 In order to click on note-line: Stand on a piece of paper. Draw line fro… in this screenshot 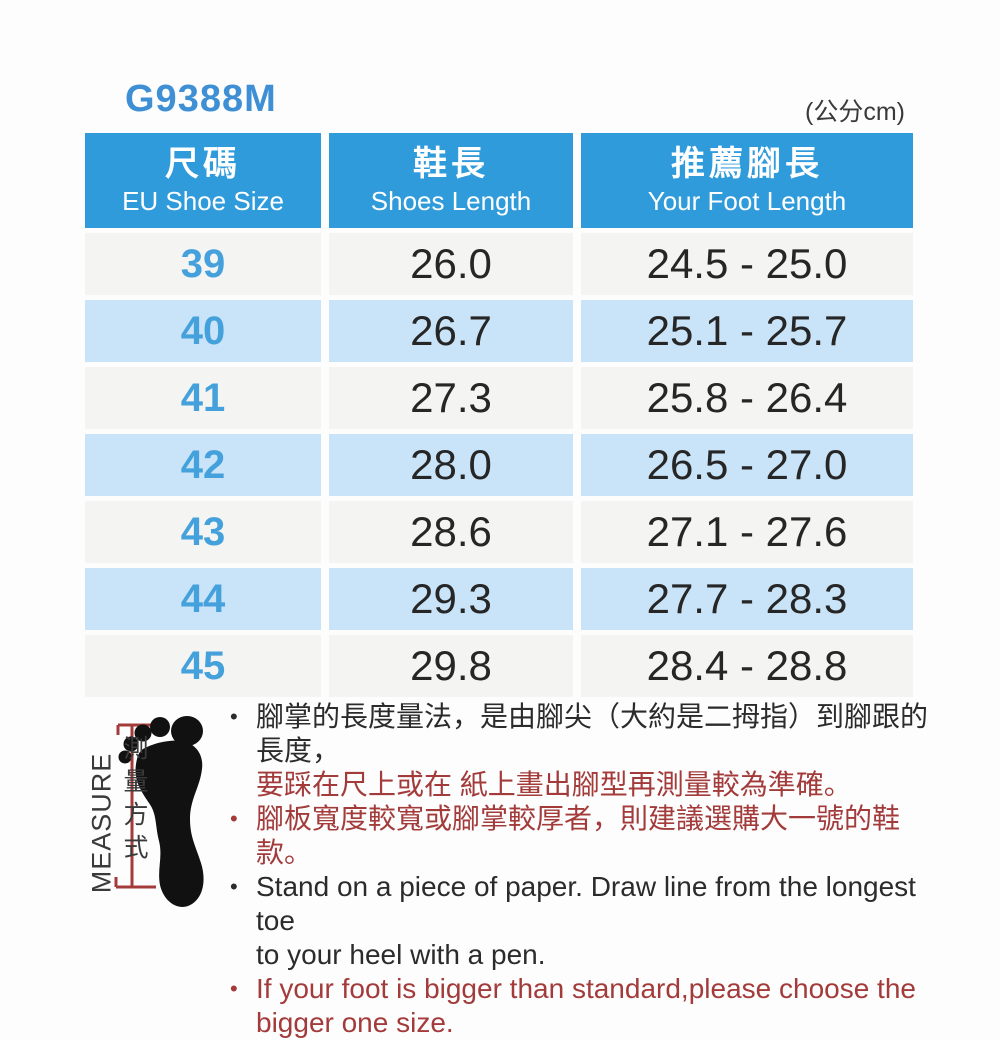, I will do `click(586, 903)`.